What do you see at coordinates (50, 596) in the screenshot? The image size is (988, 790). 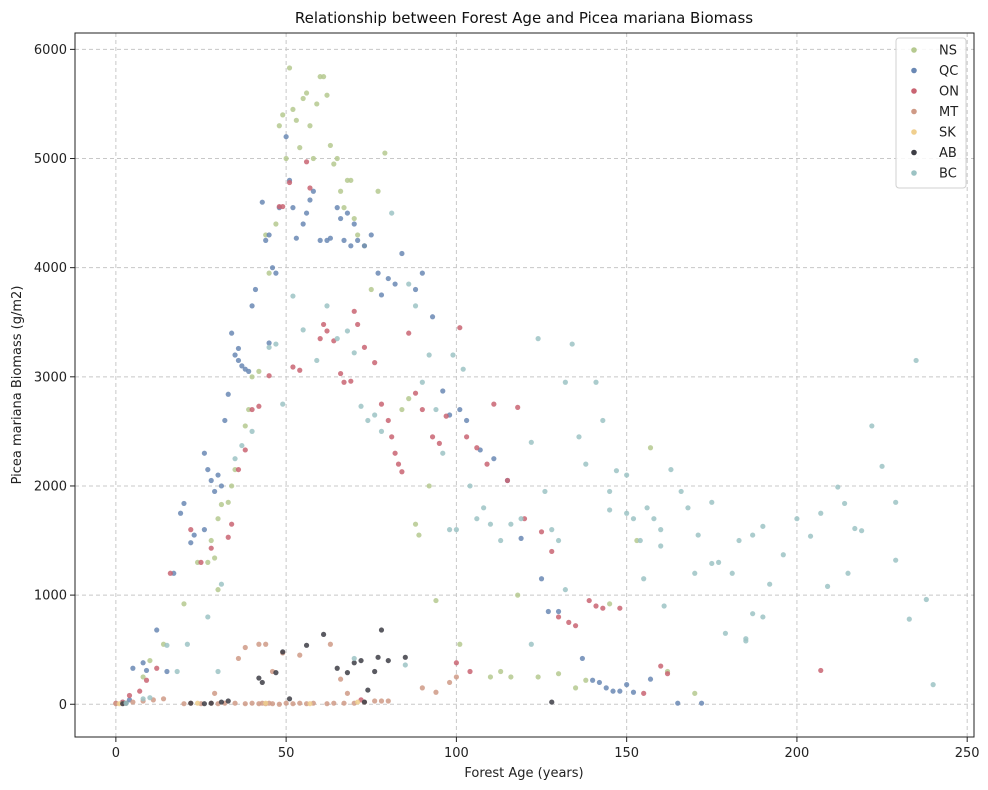 I see `y-tick-label: 1000` at bounding box center [50, 596].